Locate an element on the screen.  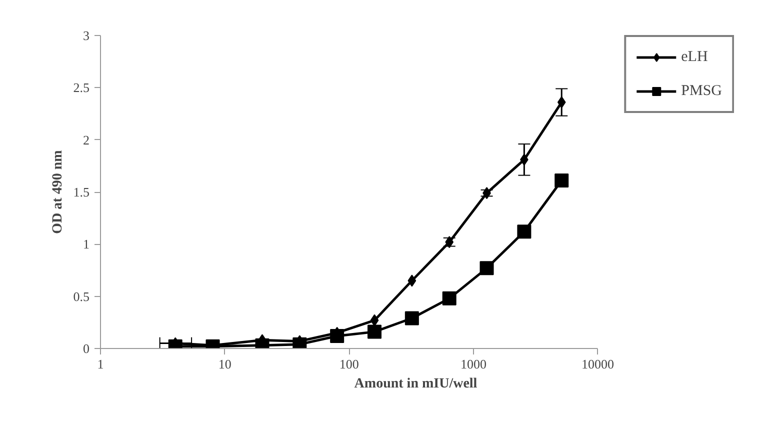
y-axis-title: OD at 490 nm is located at coordinates (58, 192).